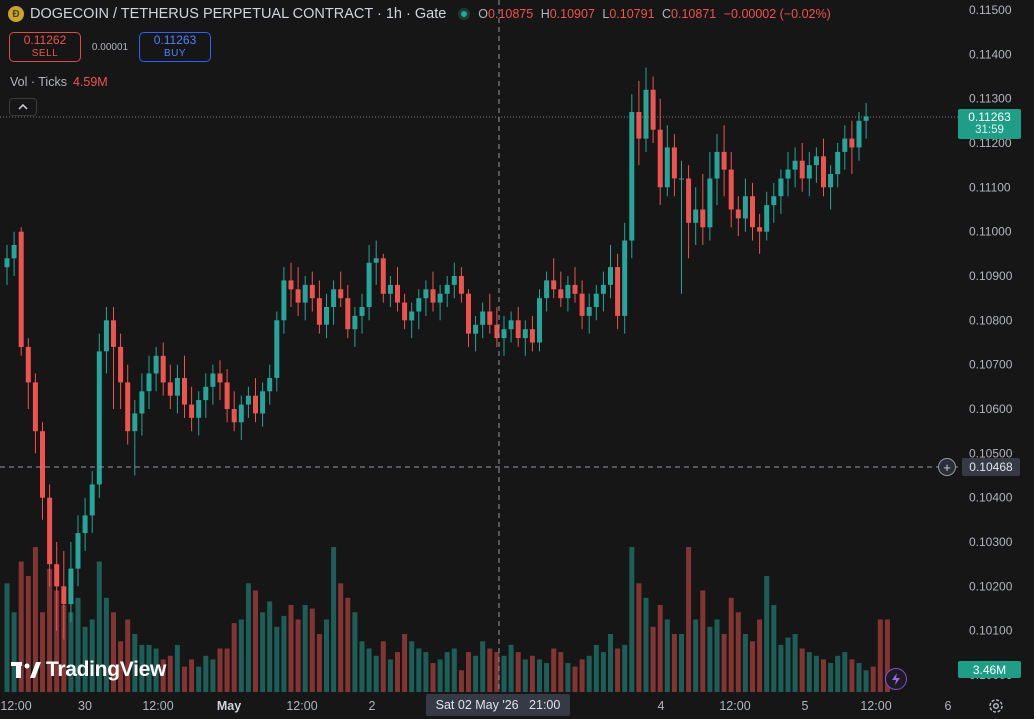 The width and height of the screenshot is (1034, 719). Describe the element at coordinates (23, 107) in the screenshot. I see `collapse-legend-button` at that location.